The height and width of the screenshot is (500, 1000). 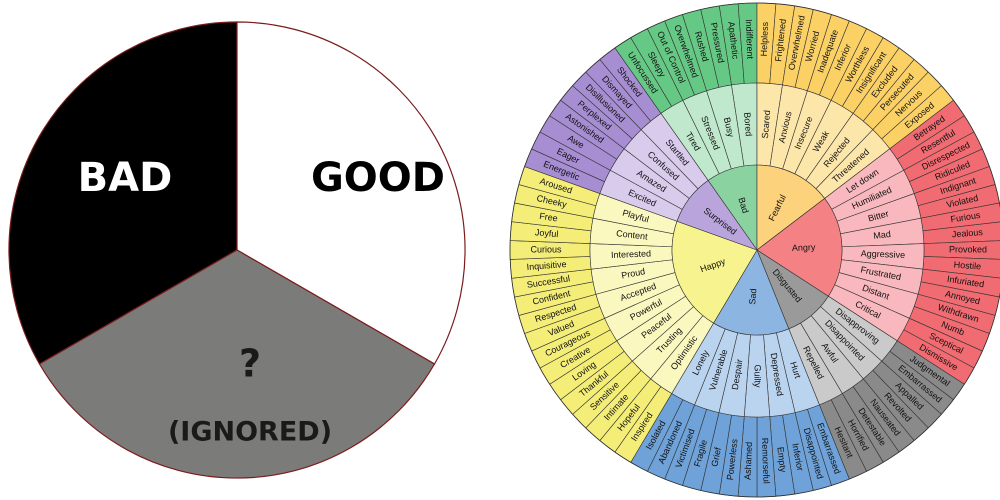 I want to click on middle-label: Scared, so click(x=766, y=124).